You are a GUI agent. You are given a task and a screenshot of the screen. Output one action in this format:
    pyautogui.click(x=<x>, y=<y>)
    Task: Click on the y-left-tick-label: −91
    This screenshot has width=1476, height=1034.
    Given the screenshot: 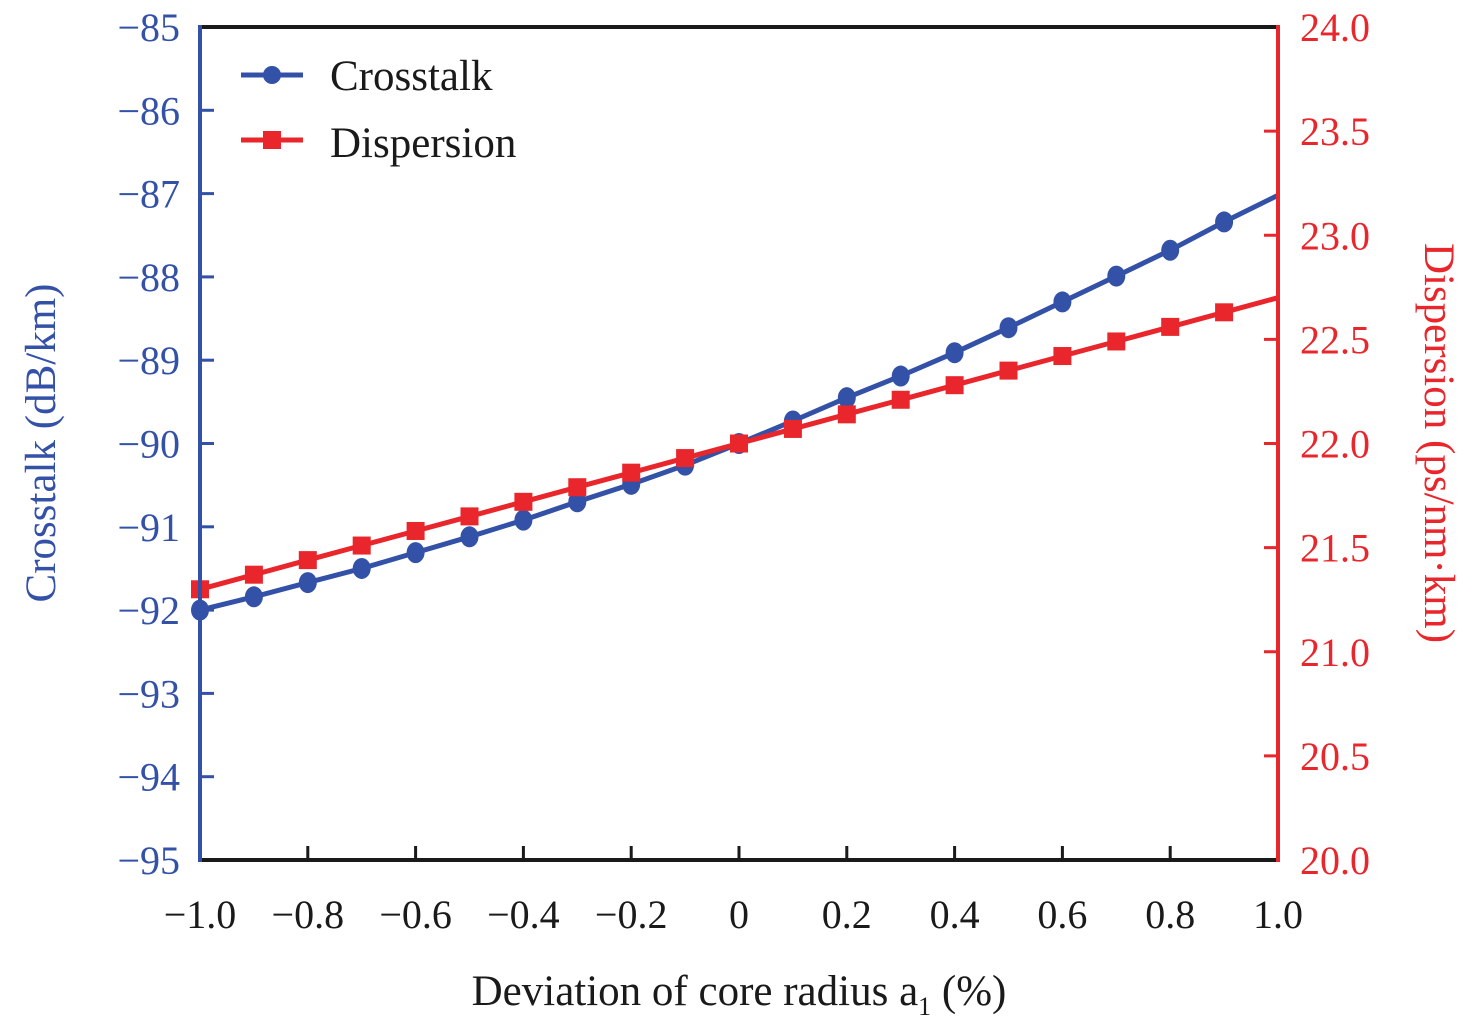 What is the action you would take?
    pyautogui.click(x=148, y=527)
    